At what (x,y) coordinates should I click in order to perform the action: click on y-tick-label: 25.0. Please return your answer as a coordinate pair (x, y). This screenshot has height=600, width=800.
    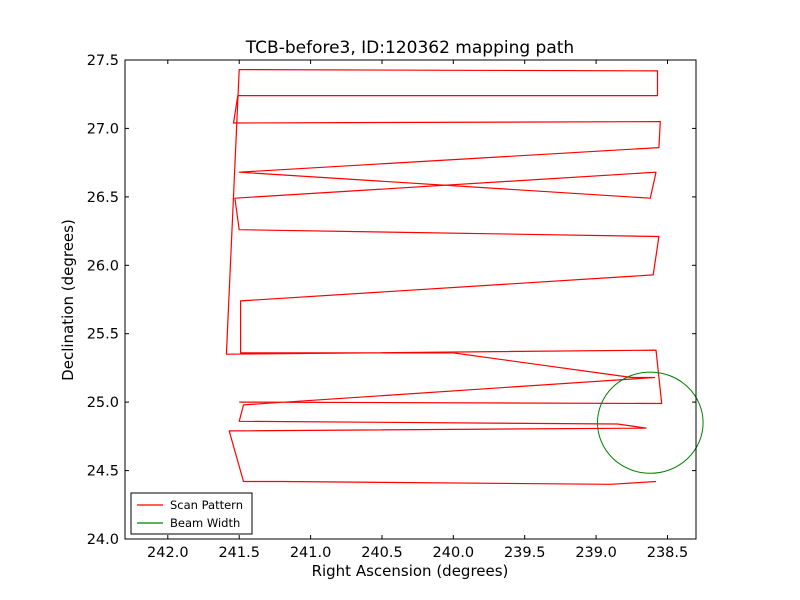
    Looking at the image, I should click on (103, 403).